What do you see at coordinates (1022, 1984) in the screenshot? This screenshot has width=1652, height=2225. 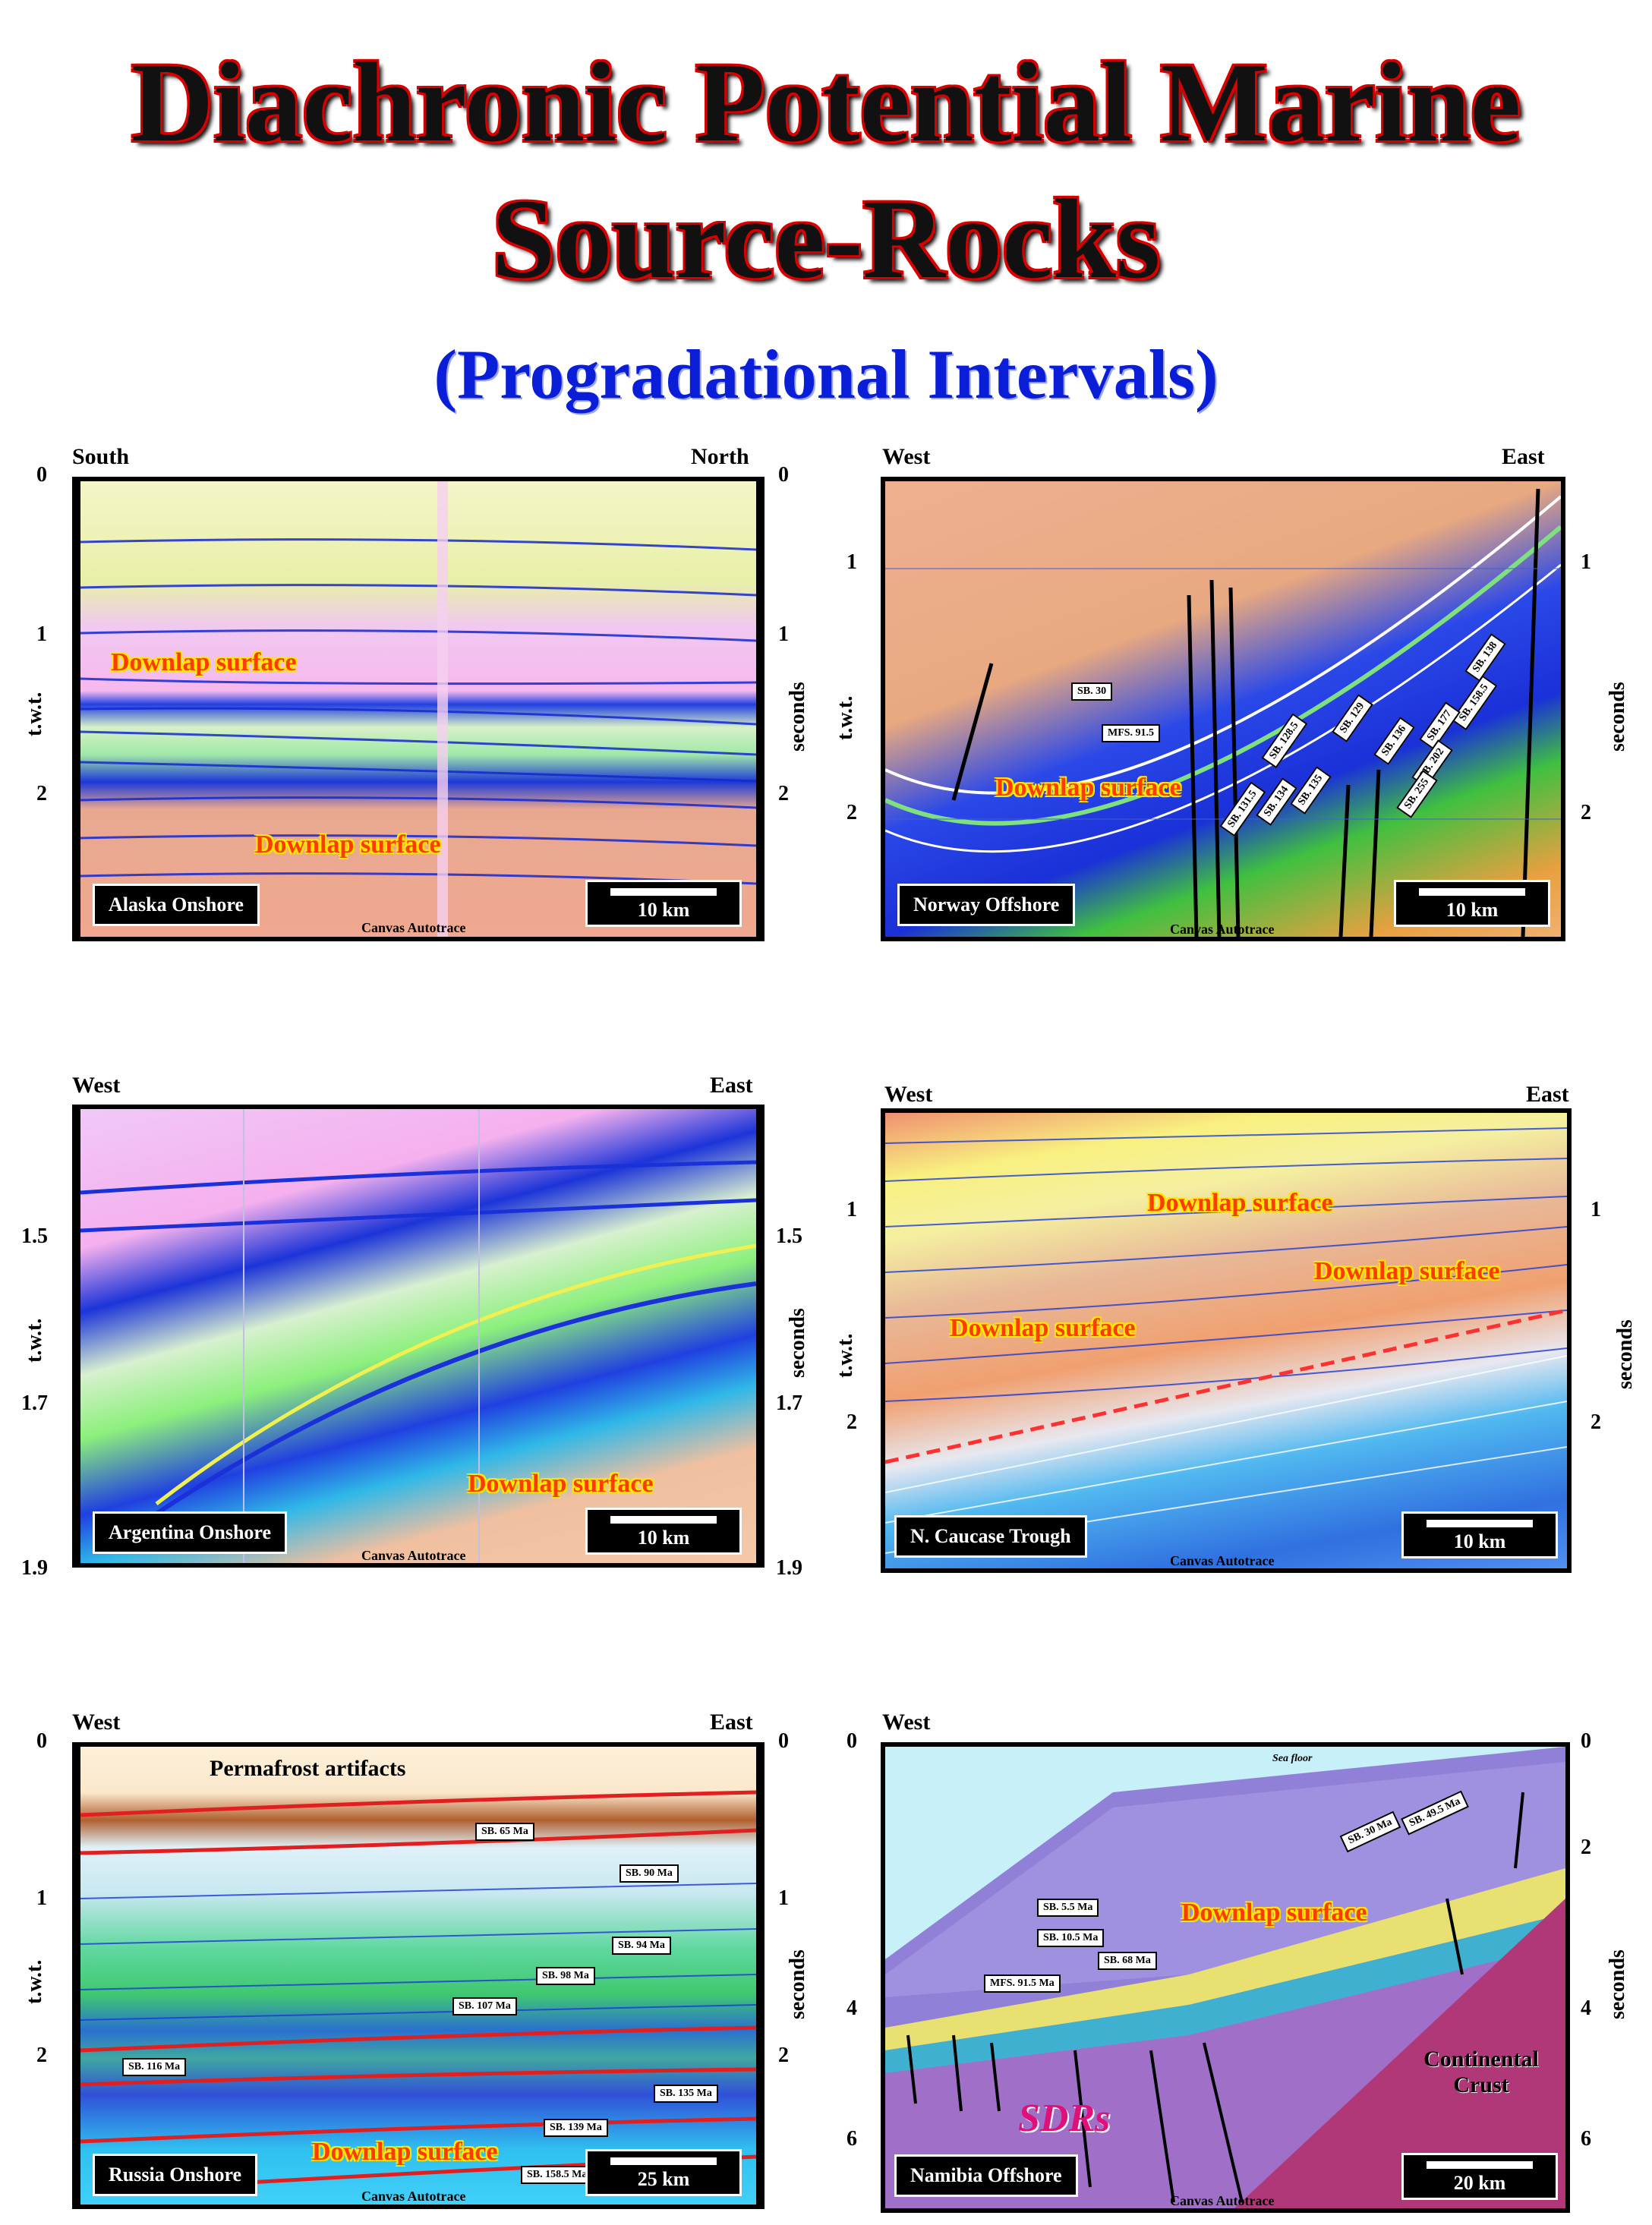 I see `horizon-label: MFS. 91.5 Ma` at bounding box center [1022, 1984].